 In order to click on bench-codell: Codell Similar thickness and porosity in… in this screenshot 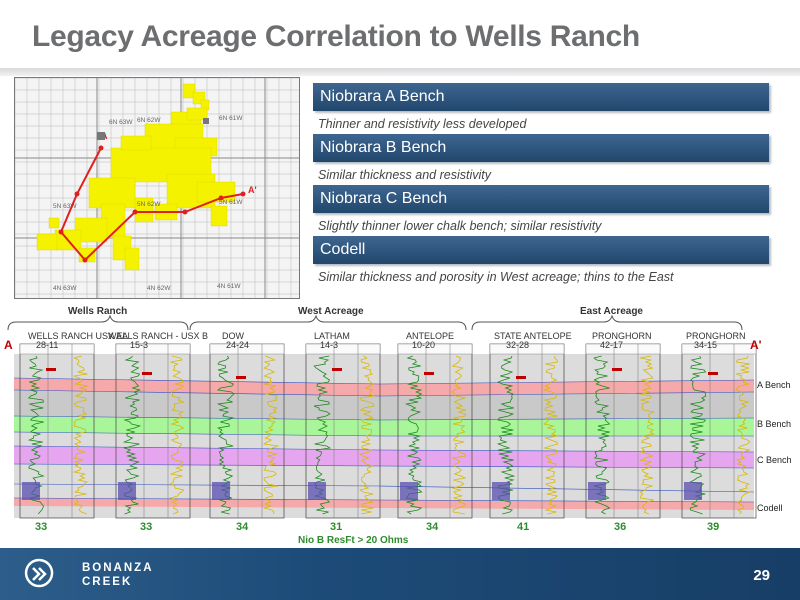, I will do `click(541, 260)`.